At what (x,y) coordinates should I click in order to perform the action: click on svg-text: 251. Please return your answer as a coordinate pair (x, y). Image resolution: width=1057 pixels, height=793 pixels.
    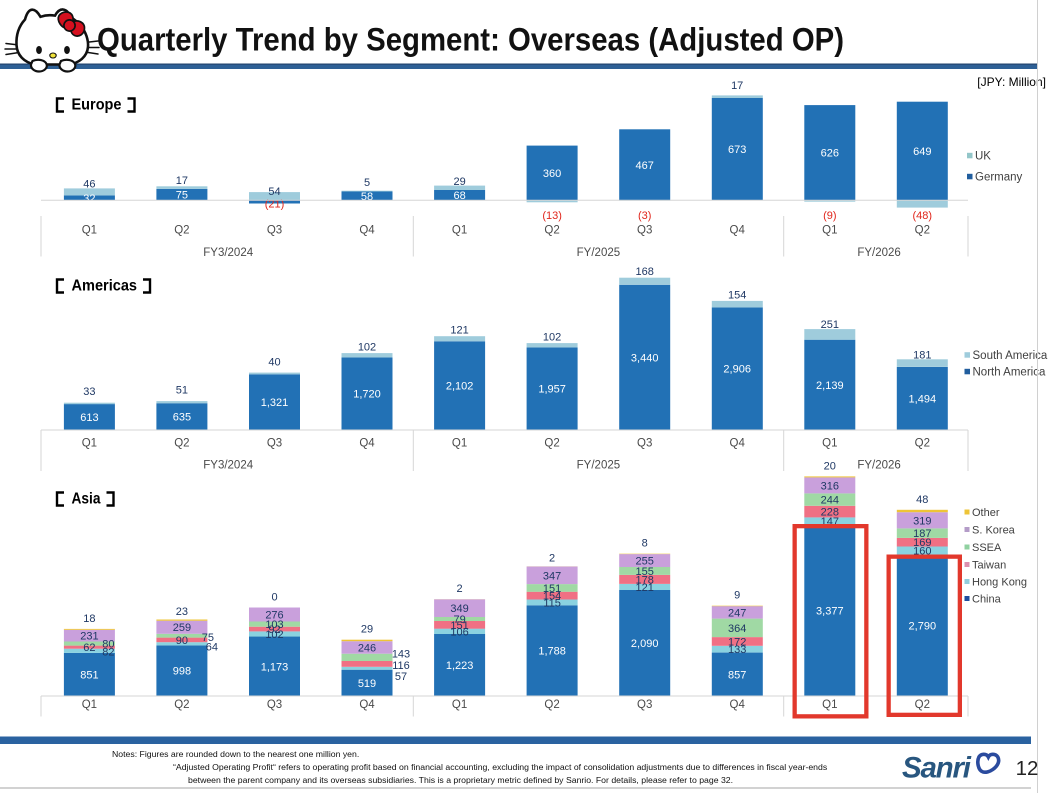
    Looking at the image, I should click on (830, 325).